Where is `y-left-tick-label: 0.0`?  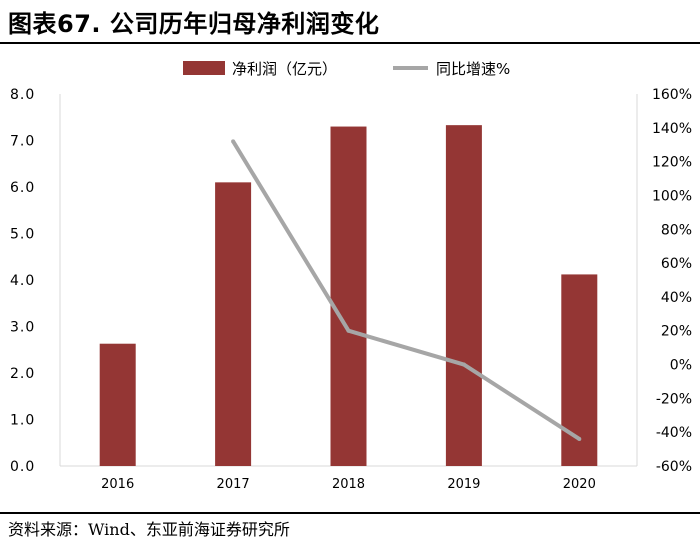
y-left-tick-label: 0.0 is located at coordinates (22, 467).